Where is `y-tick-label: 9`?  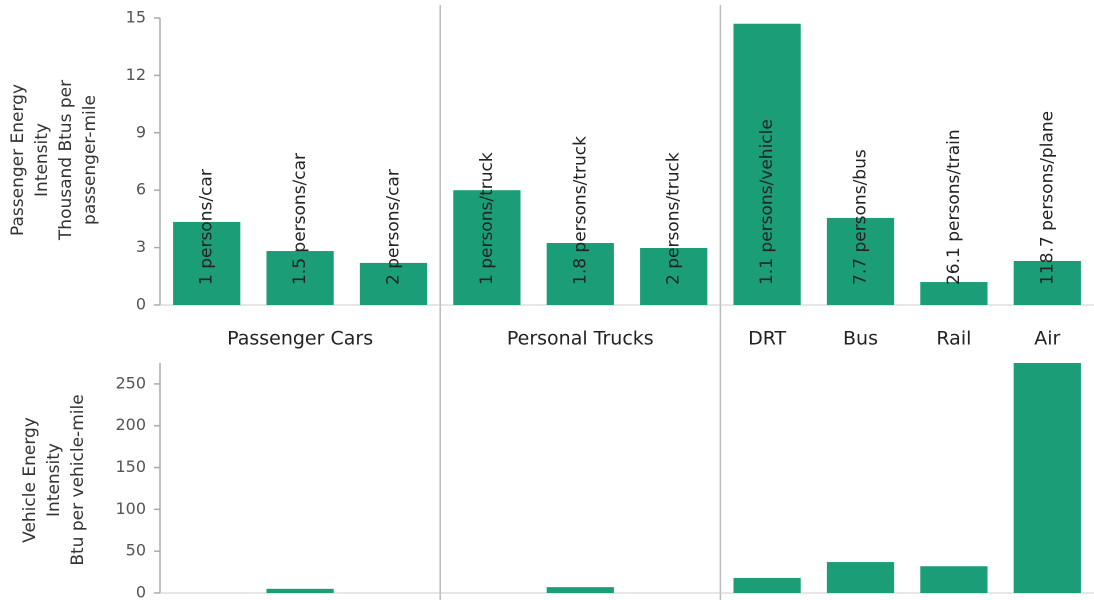 y-tick-label: 9 is located at coordinates (141, 131).